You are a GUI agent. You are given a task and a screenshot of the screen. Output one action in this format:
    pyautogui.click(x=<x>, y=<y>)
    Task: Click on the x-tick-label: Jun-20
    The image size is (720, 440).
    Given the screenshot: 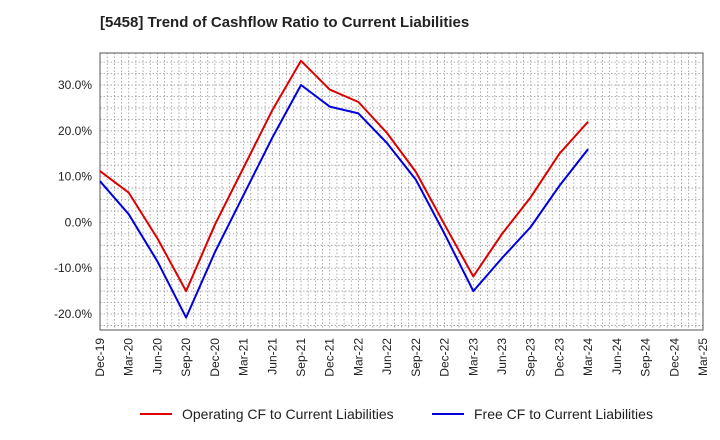 What is the action you would take?
    pyautogui.click(x=157, y=356)
    